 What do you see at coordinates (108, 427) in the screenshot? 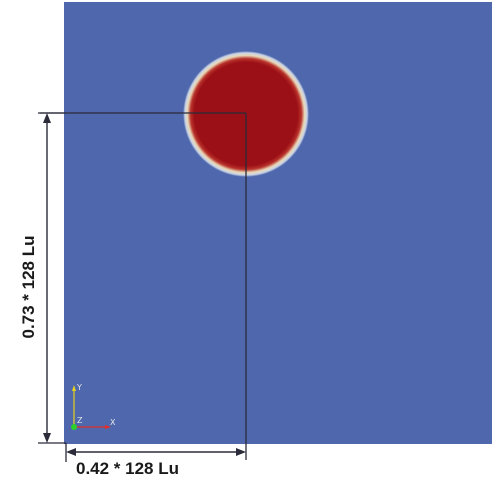
I see `x-axis-arrowhead` at bounding box center [108, 427].